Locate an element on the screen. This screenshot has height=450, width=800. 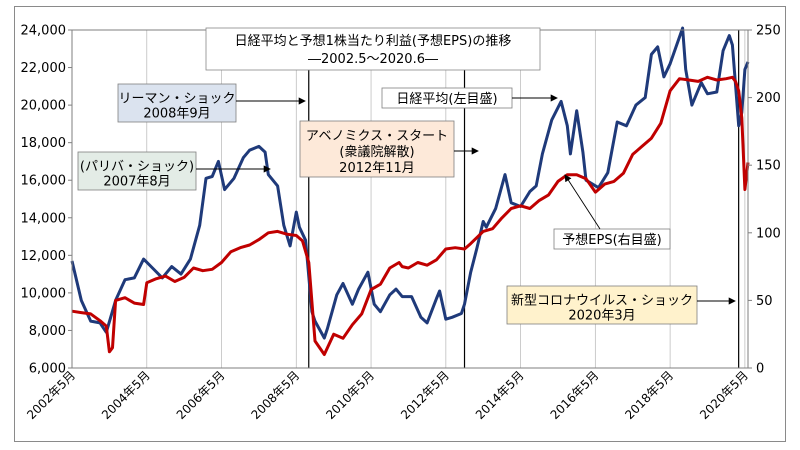
y-left-tick-label: 18,000 is located at coordinates (44, 143).